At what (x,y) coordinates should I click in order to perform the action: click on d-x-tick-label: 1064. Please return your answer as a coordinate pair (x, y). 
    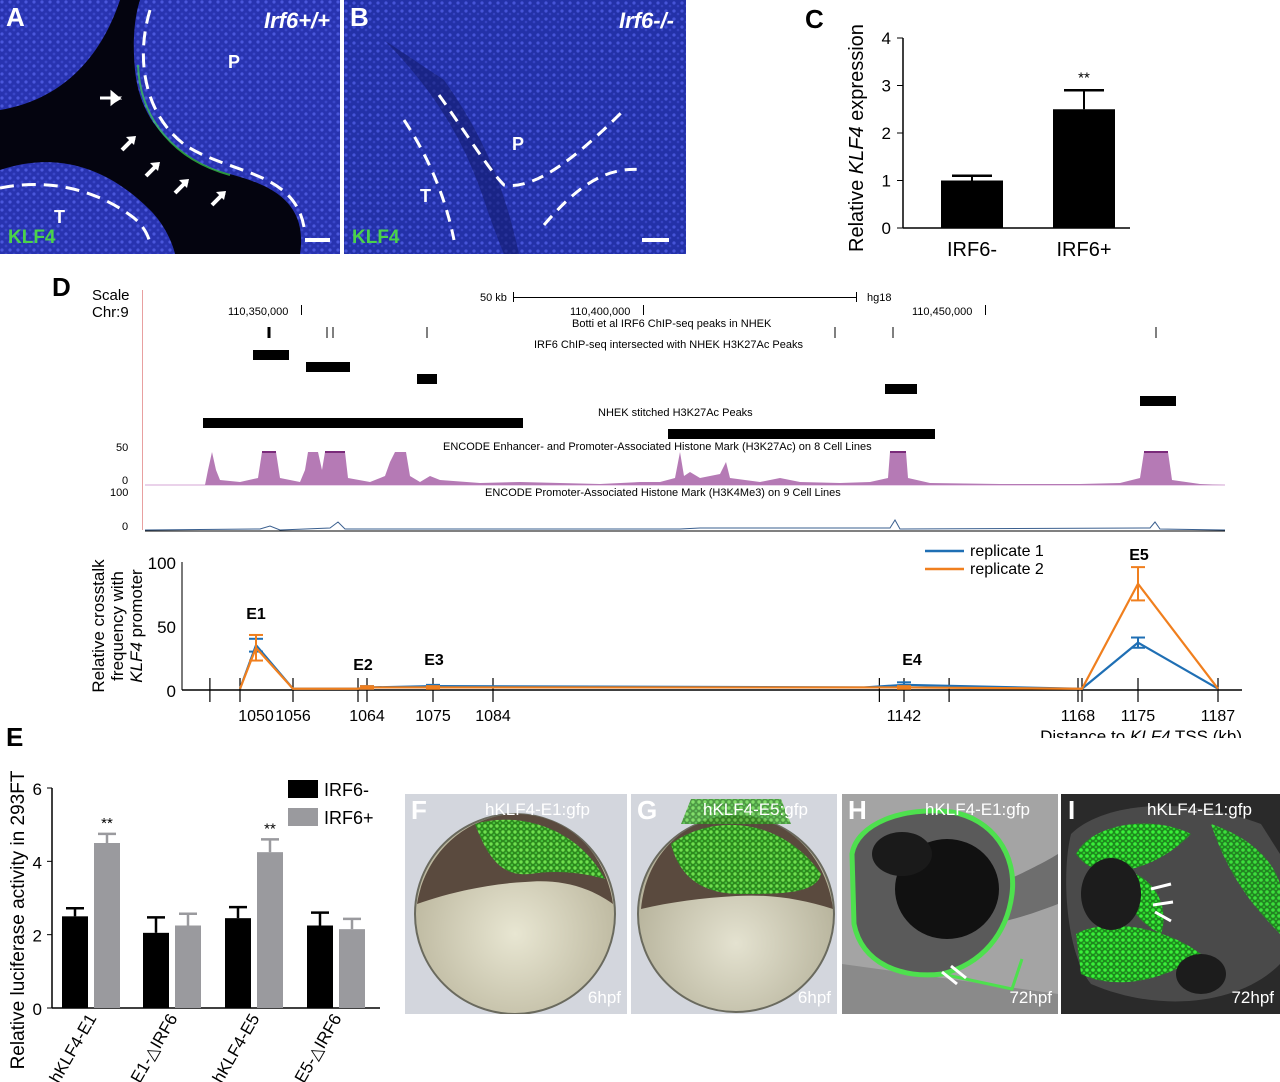
    Looking at the image, I should click on (367, 716).